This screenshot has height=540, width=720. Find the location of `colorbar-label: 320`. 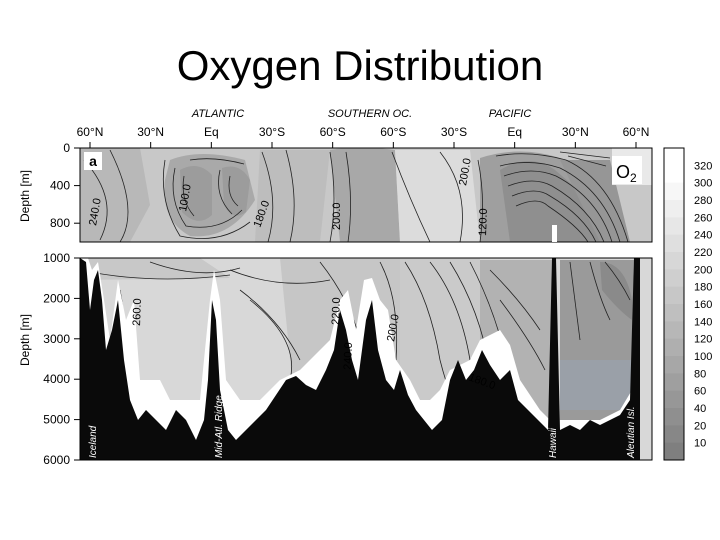

colorbar-label: 320 is located at coordinates (703, 166).